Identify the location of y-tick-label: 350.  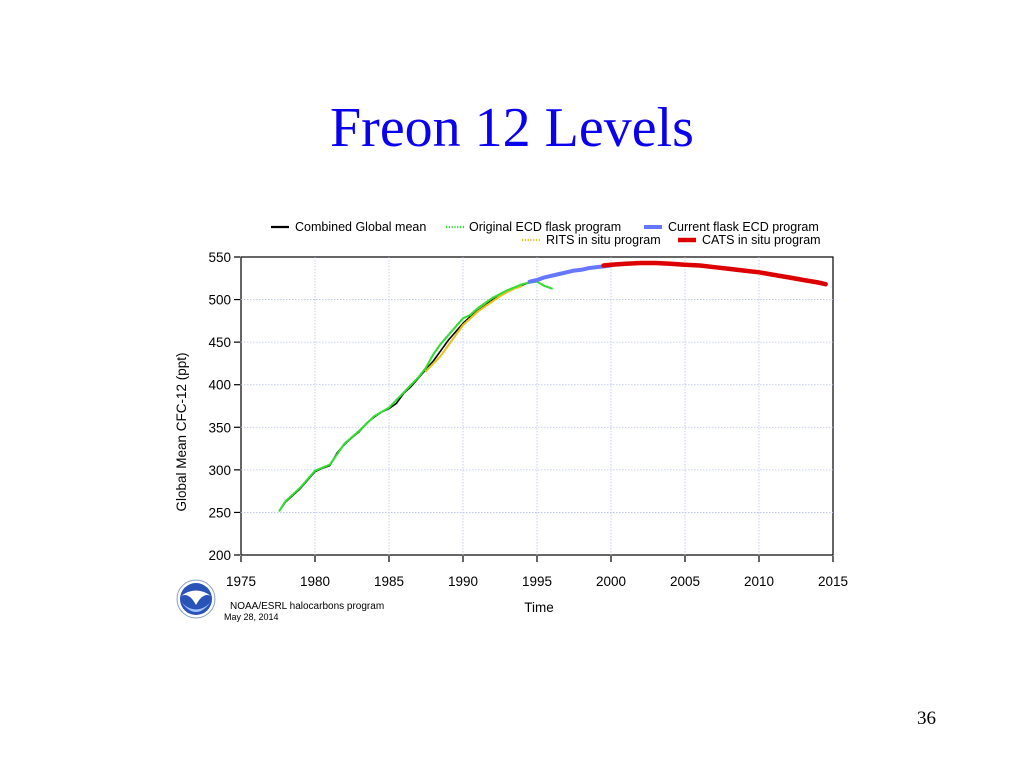
(219, 427).